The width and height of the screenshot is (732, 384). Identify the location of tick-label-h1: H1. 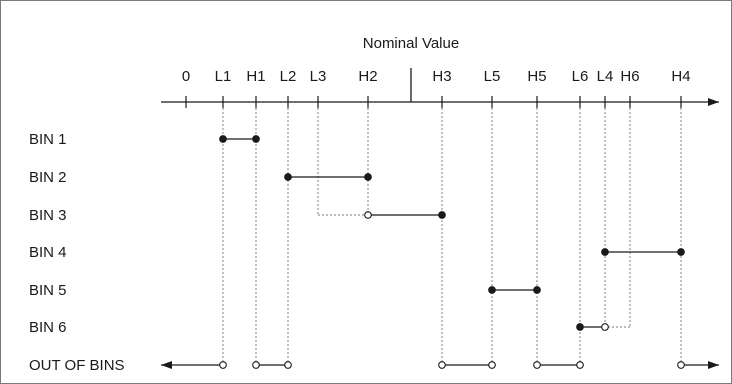
(255, 76).